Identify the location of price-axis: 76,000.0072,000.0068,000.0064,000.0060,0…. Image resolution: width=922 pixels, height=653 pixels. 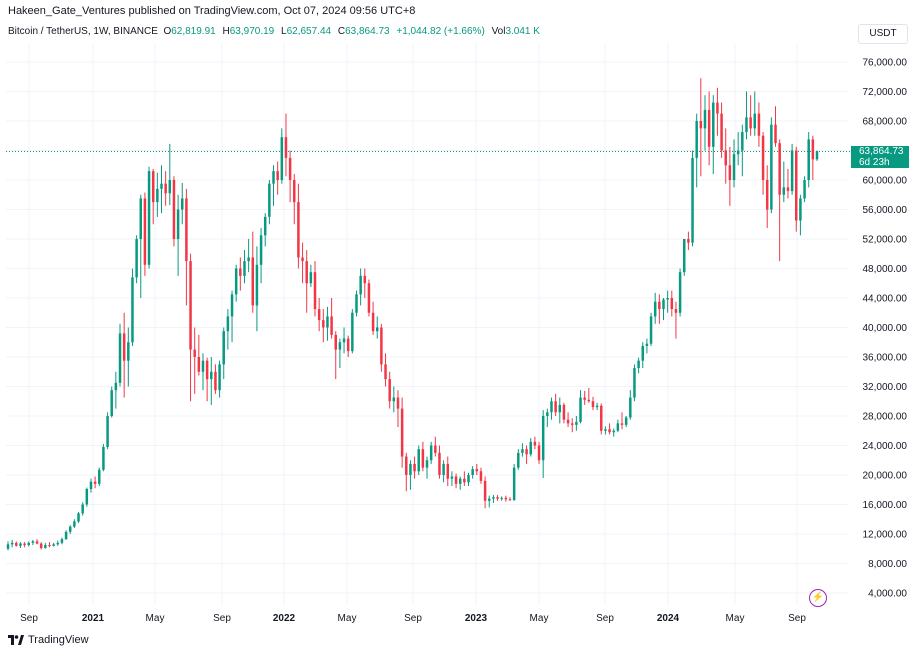
(885, 329).